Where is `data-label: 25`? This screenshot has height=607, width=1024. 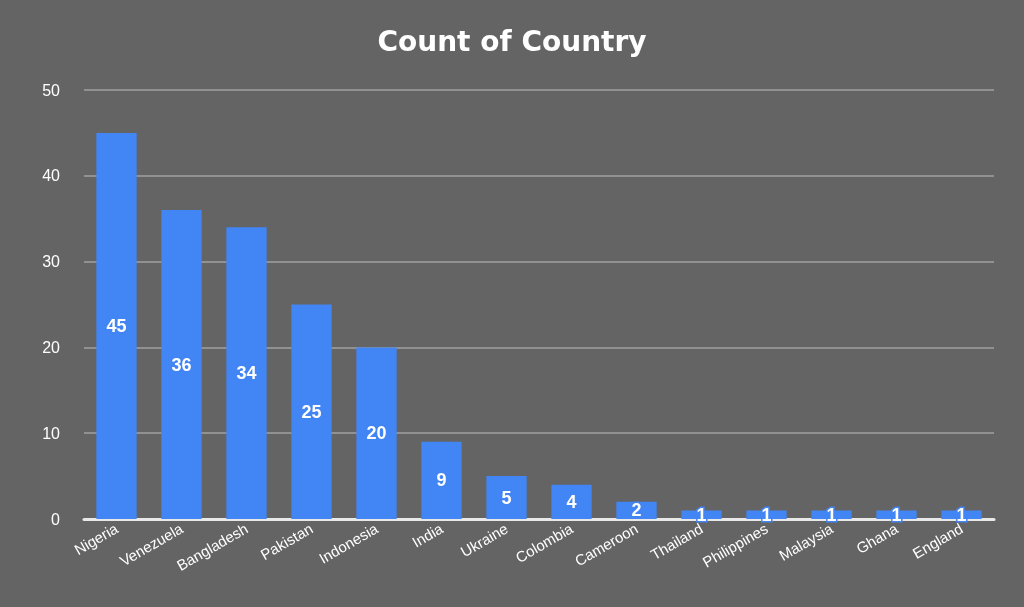 data-label: 25 is located at coordinates (311, 411).